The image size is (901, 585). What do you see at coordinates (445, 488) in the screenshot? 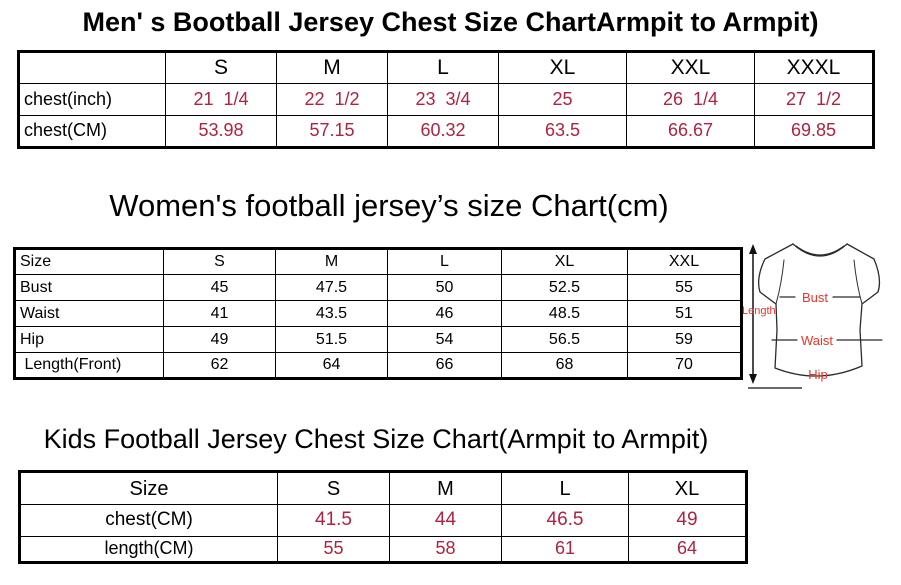
I see `kids-header-m: M` at bounding box center [445, 488].